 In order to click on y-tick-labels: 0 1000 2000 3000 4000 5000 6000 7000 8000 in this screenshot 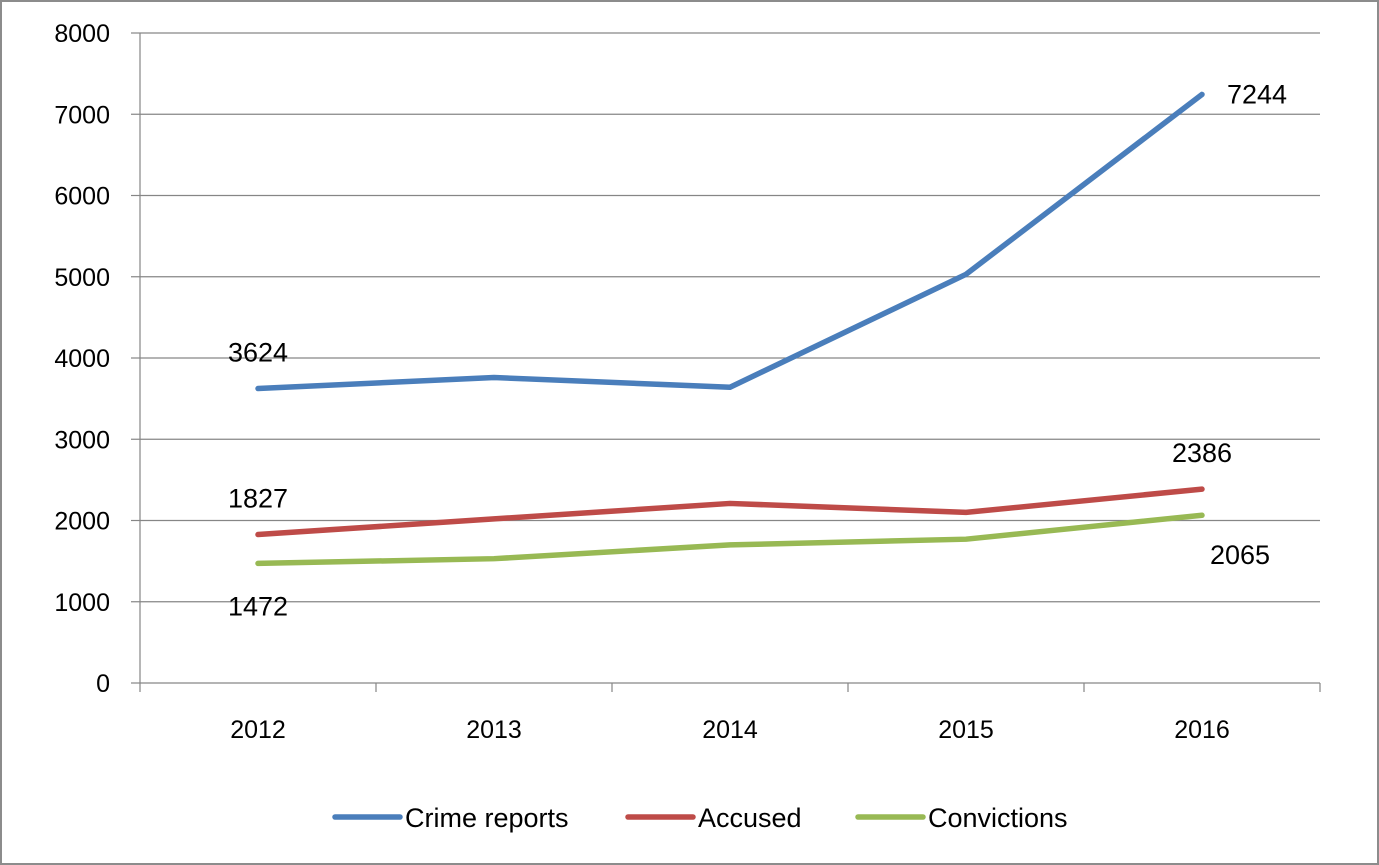, I will do `click(82, 359)`.